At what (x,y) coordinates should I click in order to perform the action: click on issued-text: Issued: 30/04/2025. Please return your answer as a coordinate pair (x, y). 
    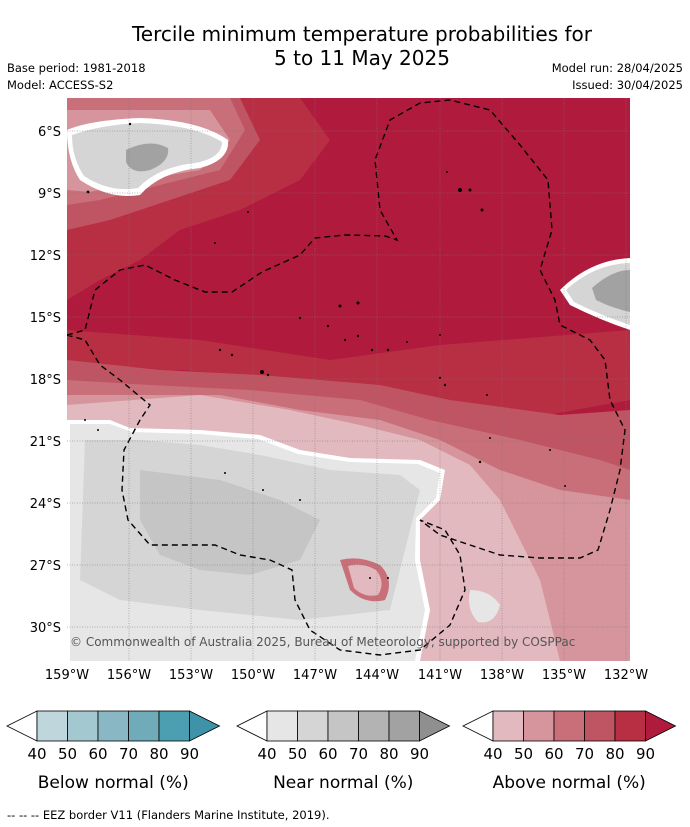
    Looking at the image, I should click on (627, 85).